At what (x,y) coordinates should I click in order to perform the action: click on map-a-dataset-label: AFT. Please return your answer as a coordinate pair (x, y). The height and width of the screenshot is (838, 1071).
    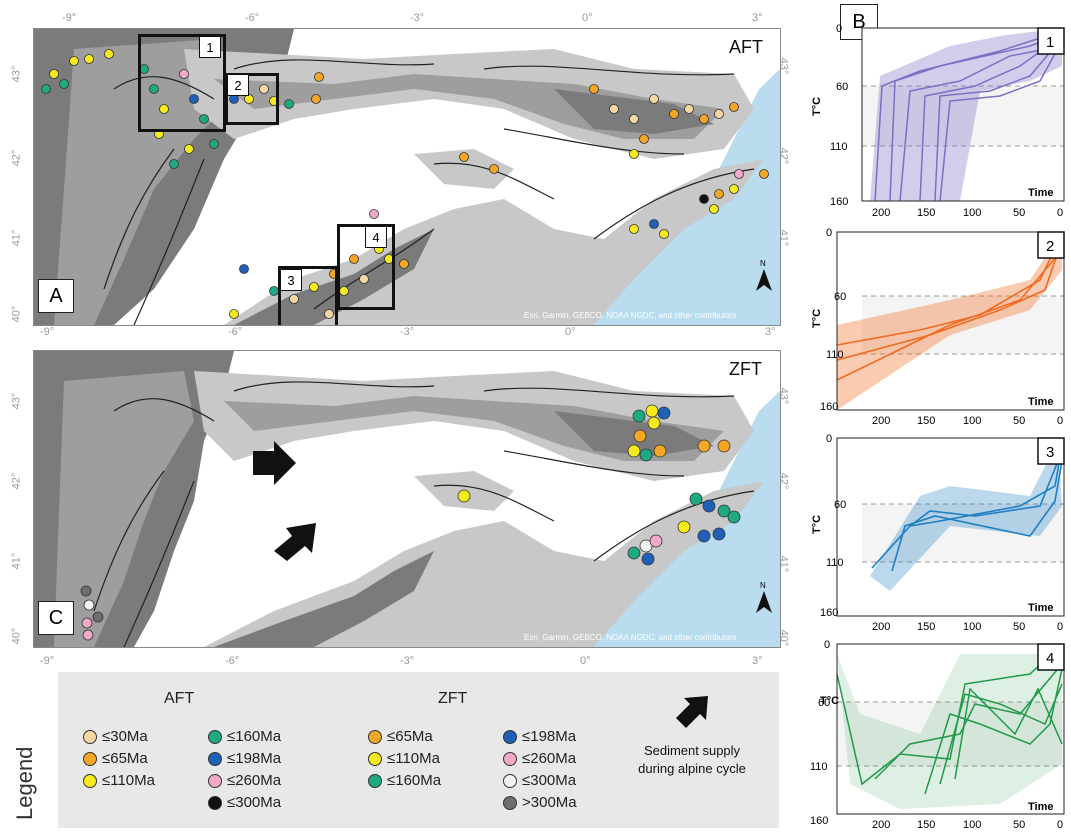
    Looking at the image, I should click on (746, 47).